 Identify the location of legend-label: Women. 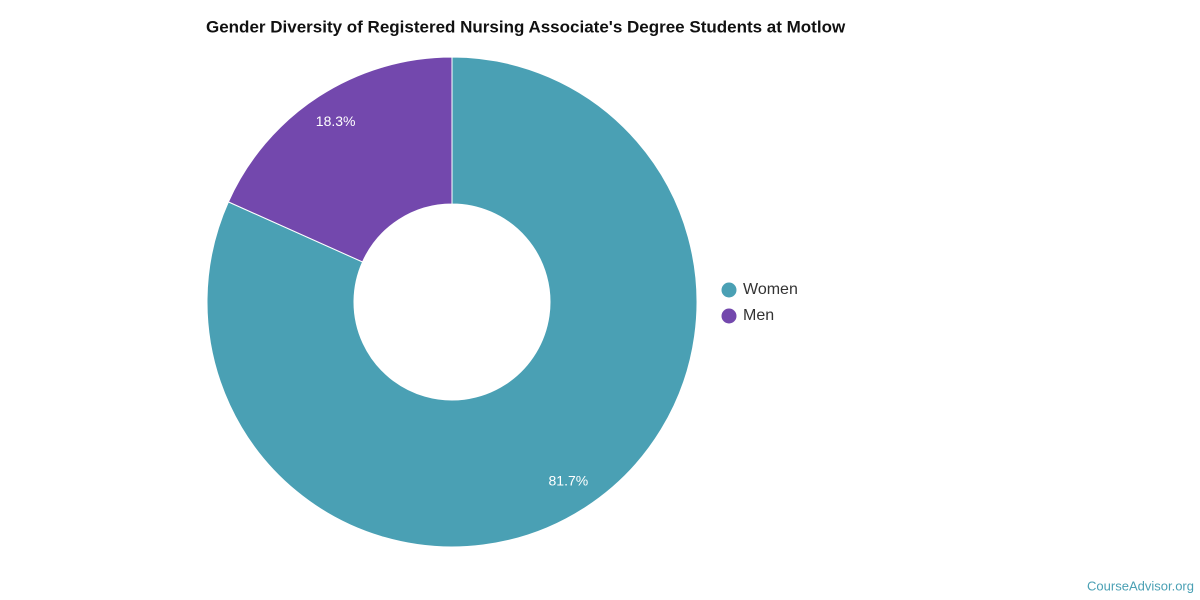
(770, 289).